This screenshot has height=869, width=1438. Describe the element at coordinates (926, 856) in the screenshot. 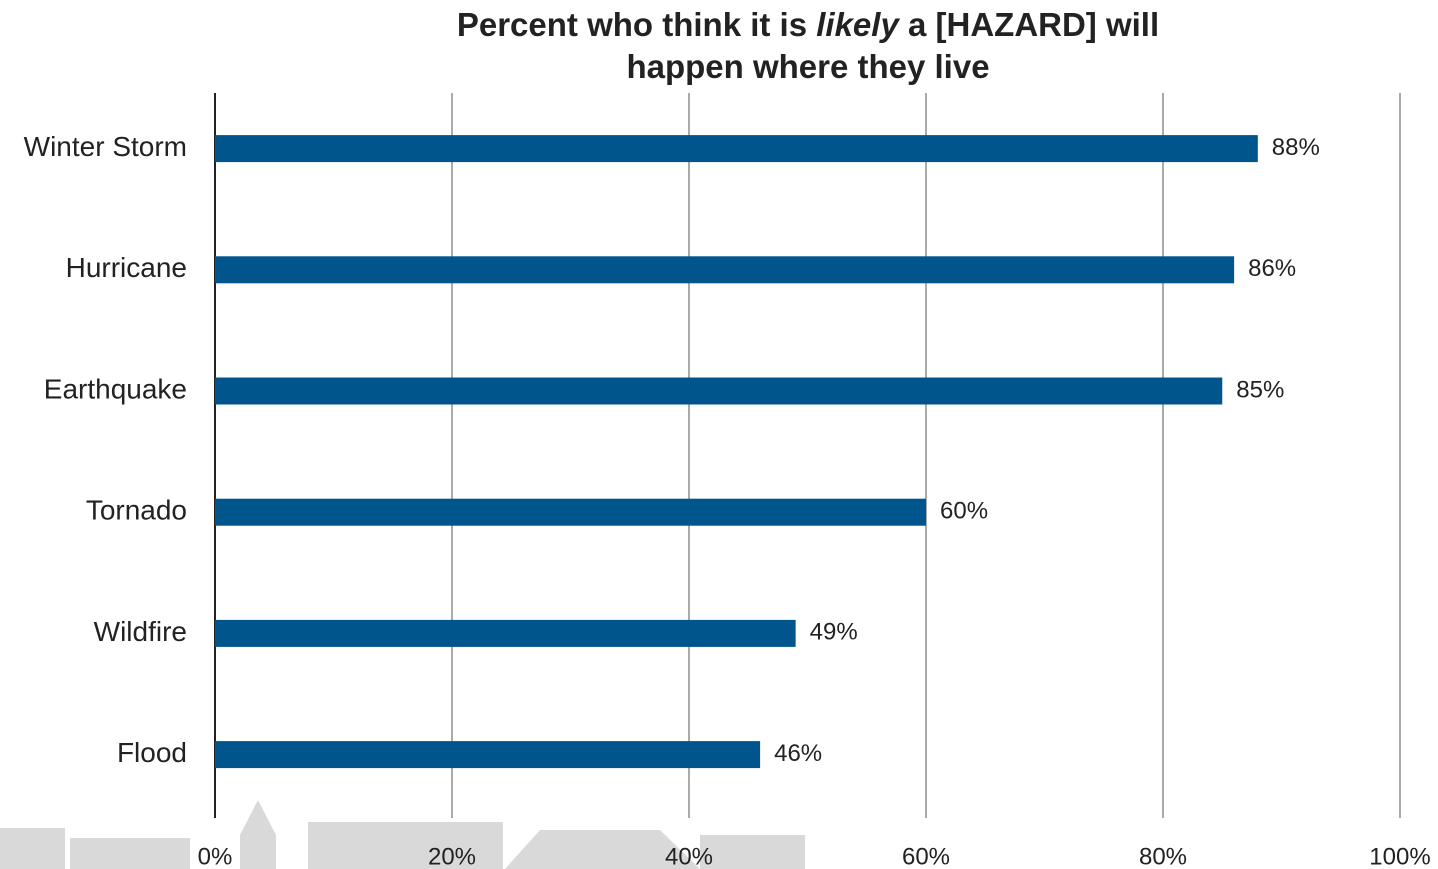

I see `x-tick-label: 60%` at that location.